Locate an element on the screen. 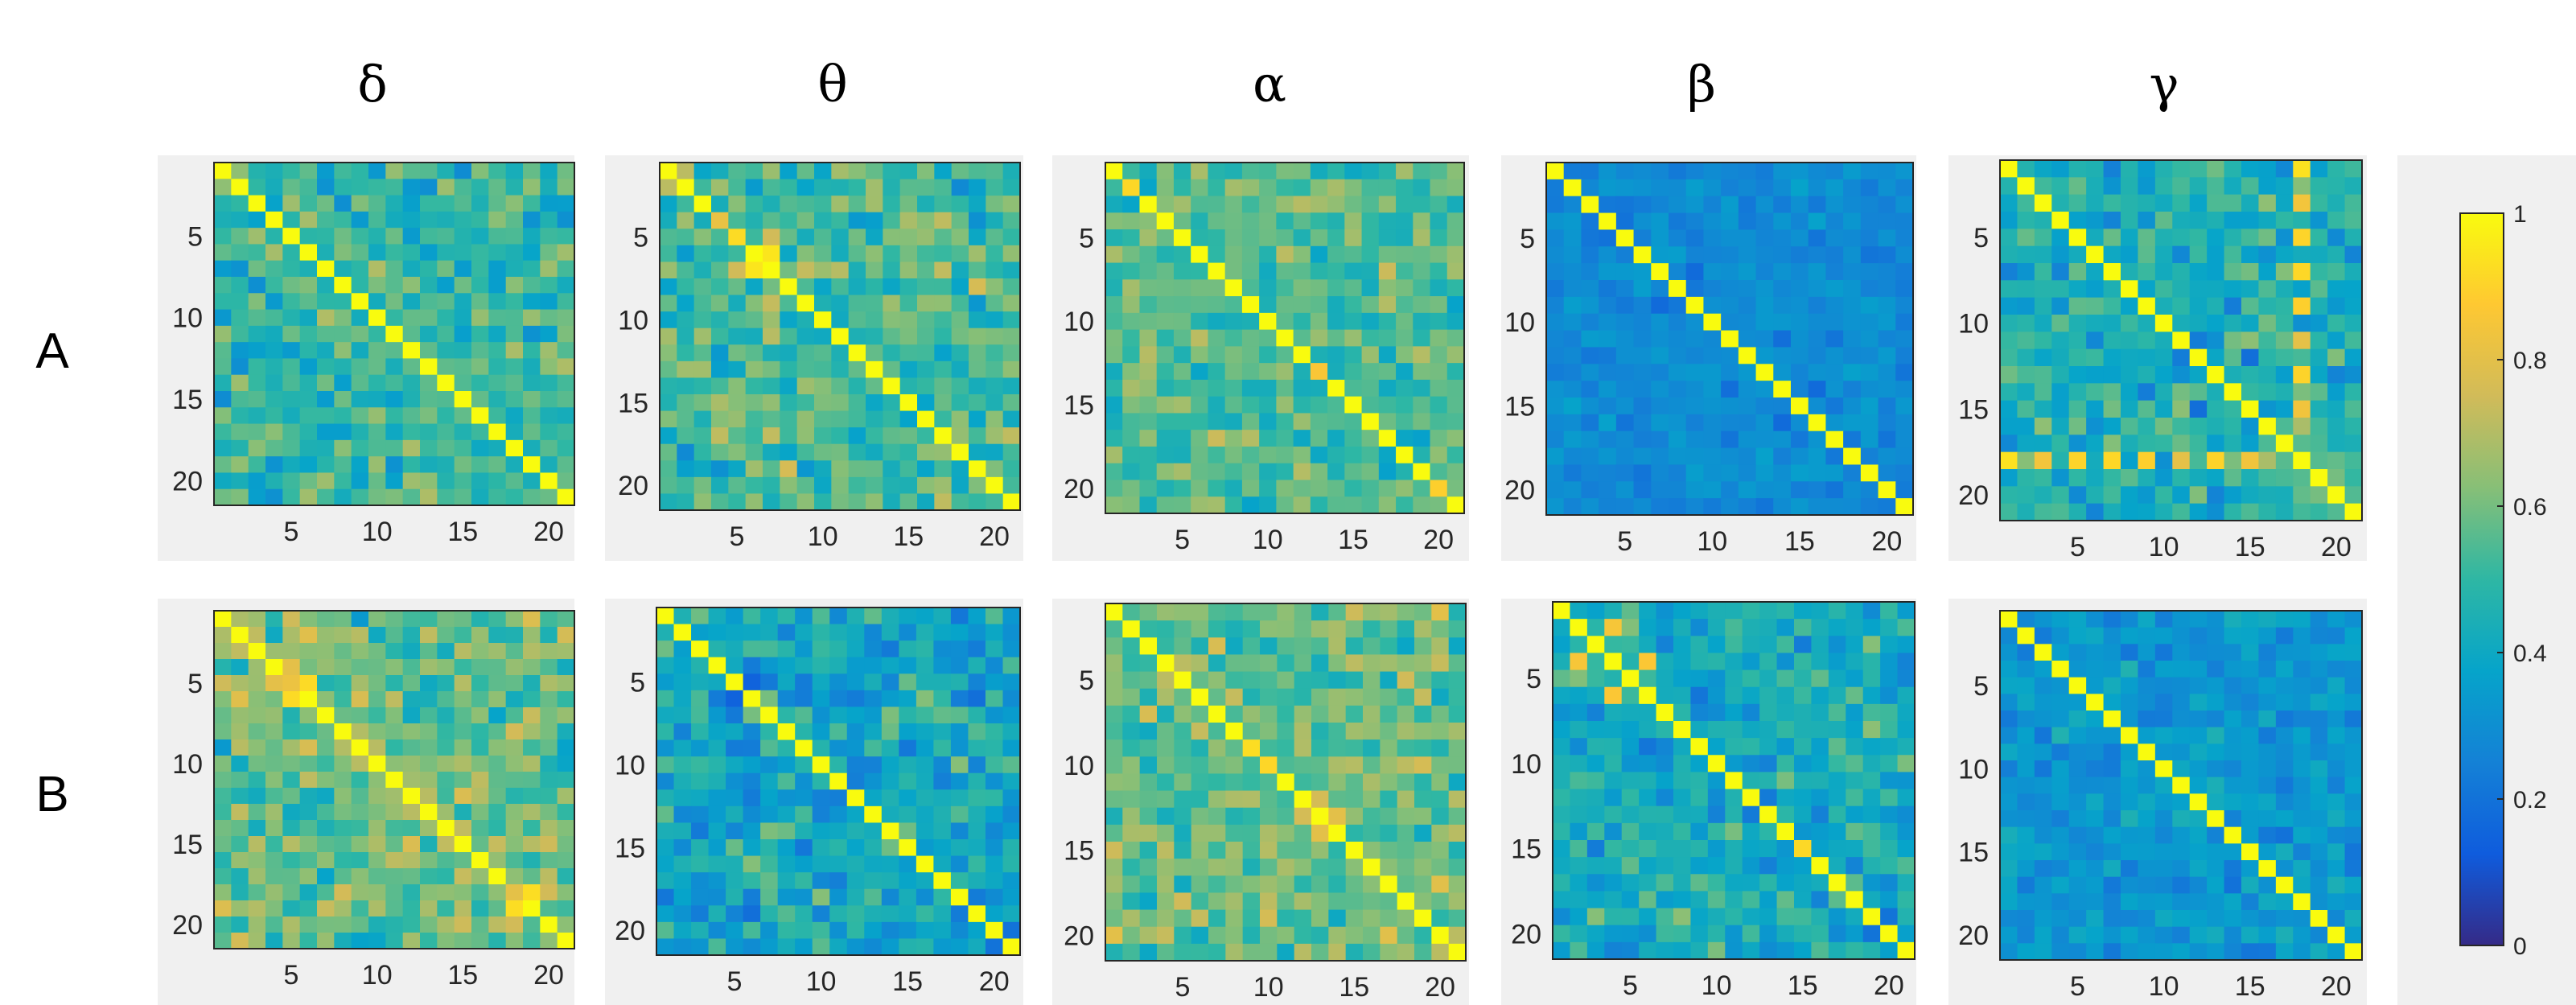 This screenshot has width=2576, height=1005. y-tick-label: 5 is located at coordinates (1981, 238).